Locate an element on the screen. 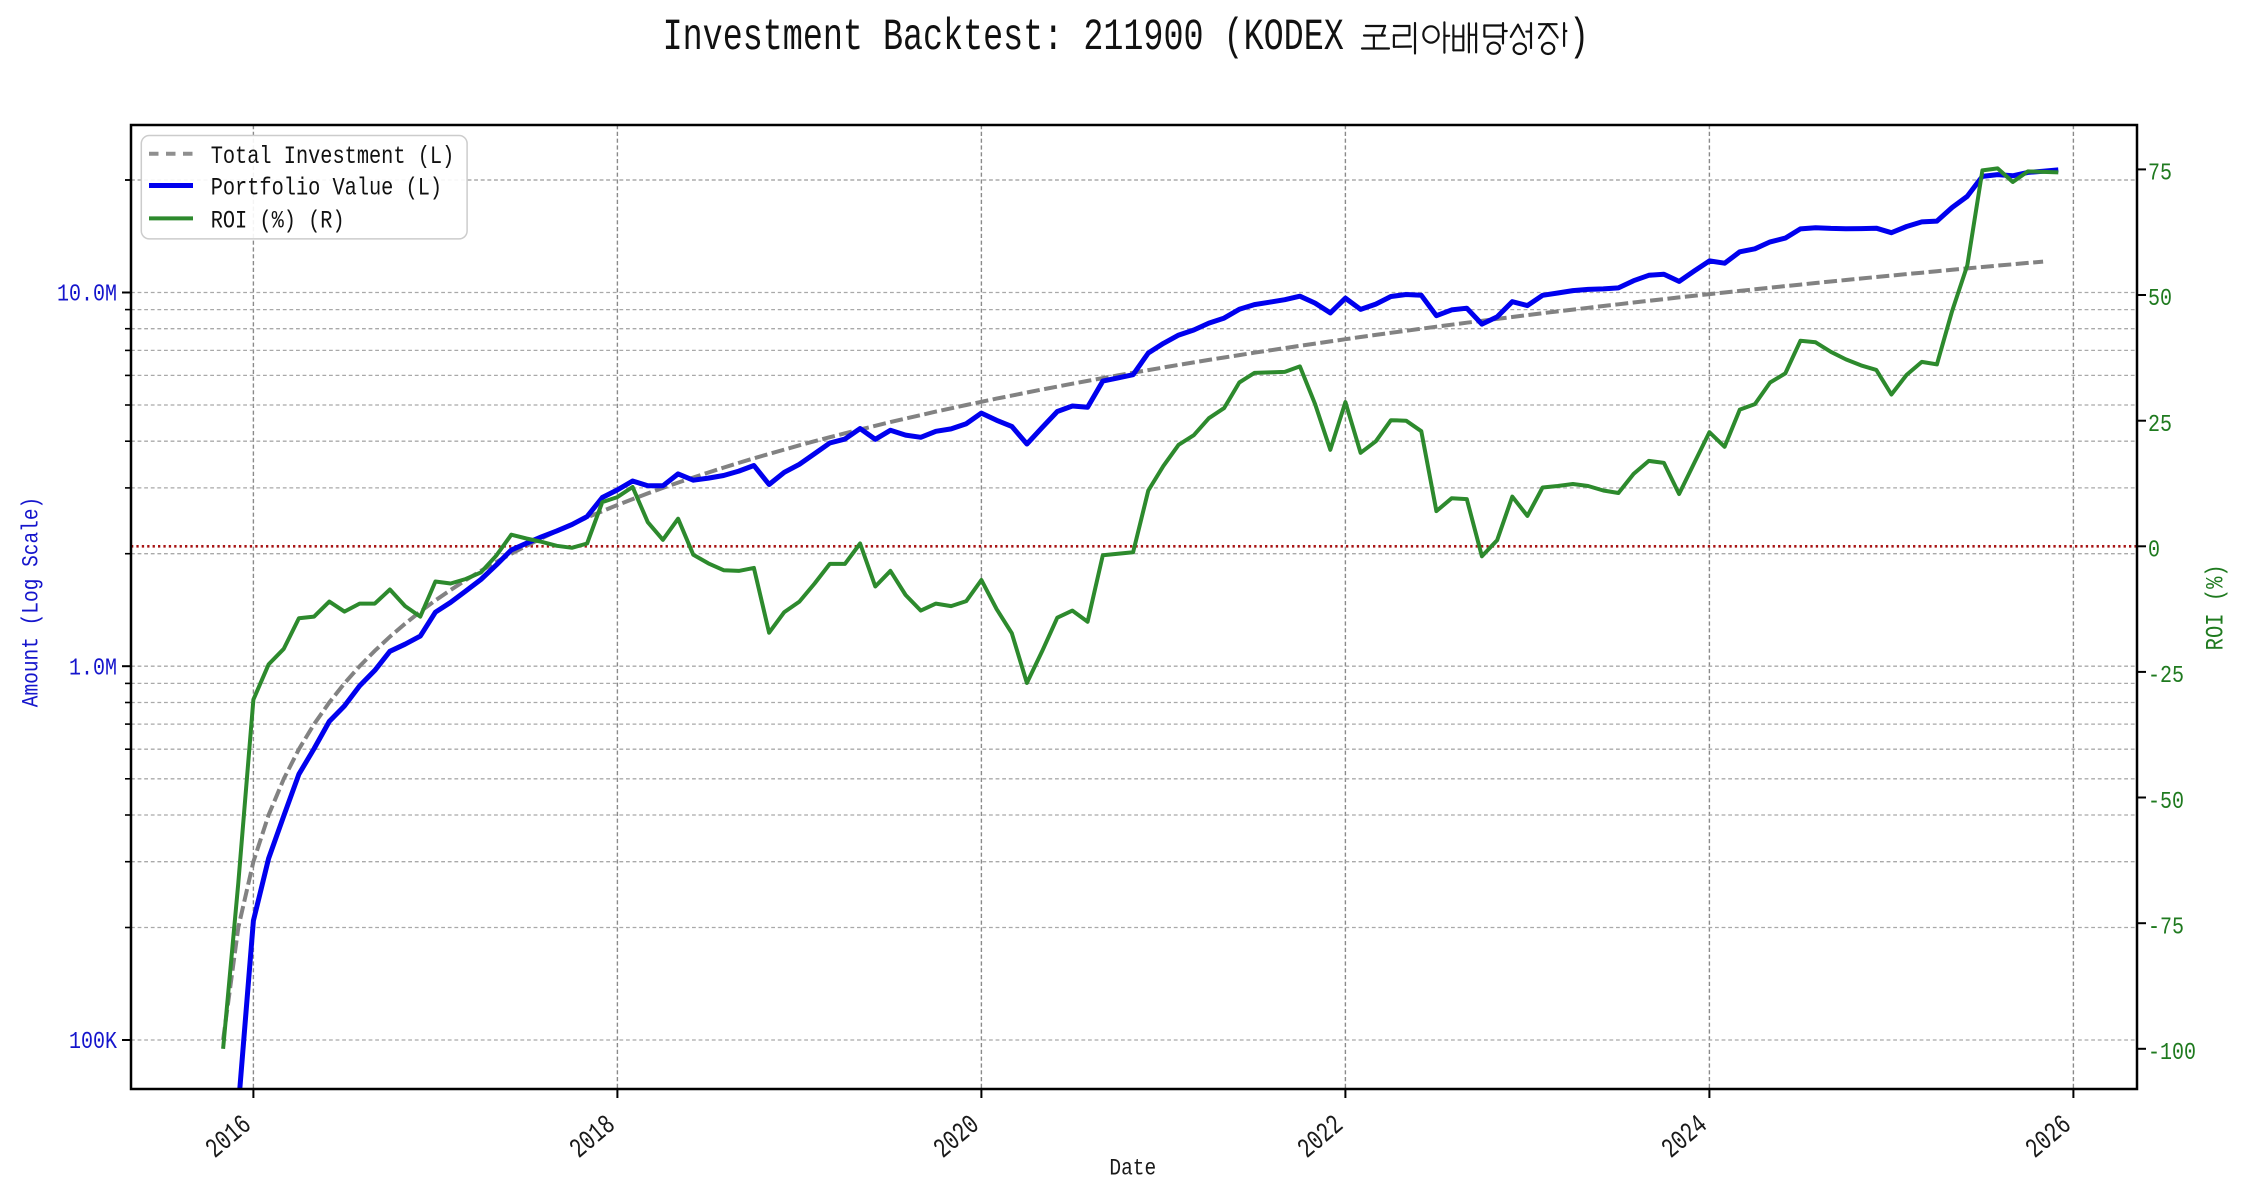 The height and width of the screenshot is (1200, 2250). svg-text: -75 is located at coordinates (2166, 927).